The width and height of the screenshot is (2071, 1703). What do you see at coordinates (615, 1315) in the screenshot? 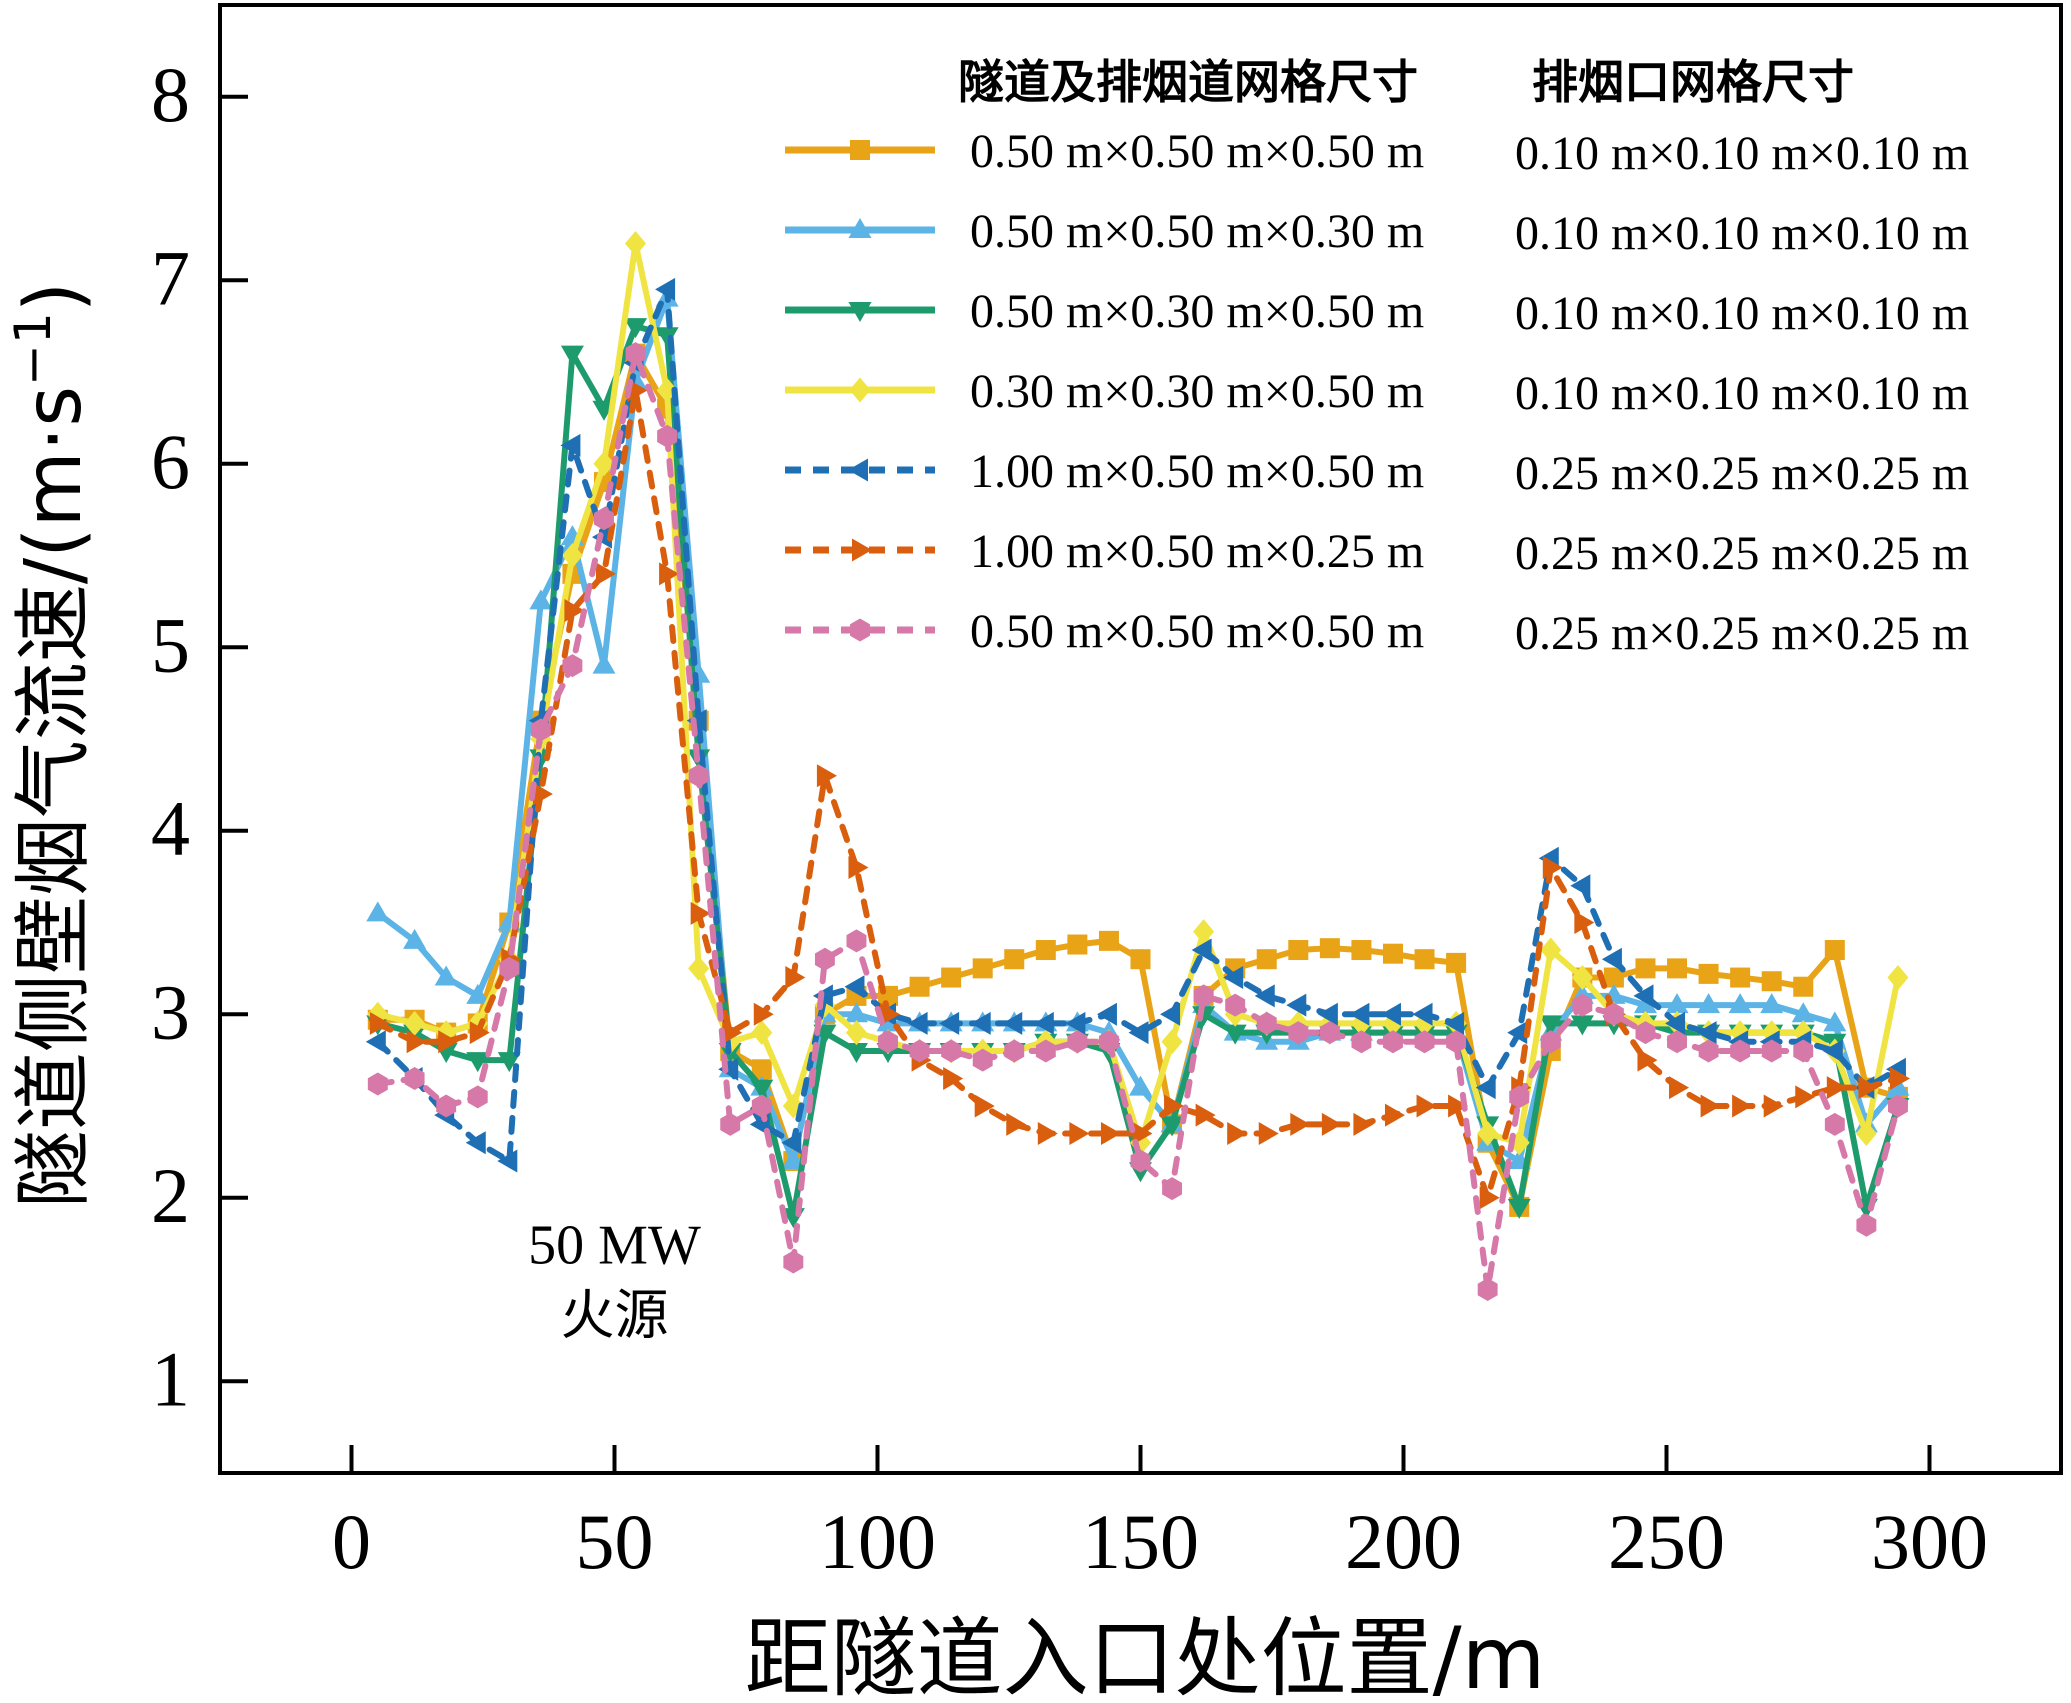
I see `fire-source-annotation-label: 火源` at bounding box center [615, 1315].